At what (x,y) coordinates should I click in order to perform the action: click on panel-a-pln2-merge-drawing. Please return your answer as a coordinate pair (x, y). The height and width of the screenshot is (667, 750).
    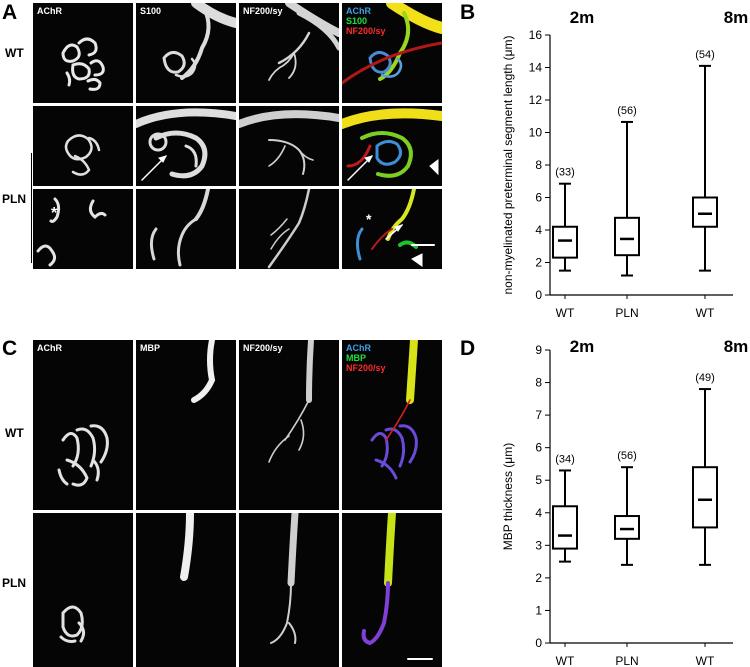
    Looking at the image, I should click on (395, 228).